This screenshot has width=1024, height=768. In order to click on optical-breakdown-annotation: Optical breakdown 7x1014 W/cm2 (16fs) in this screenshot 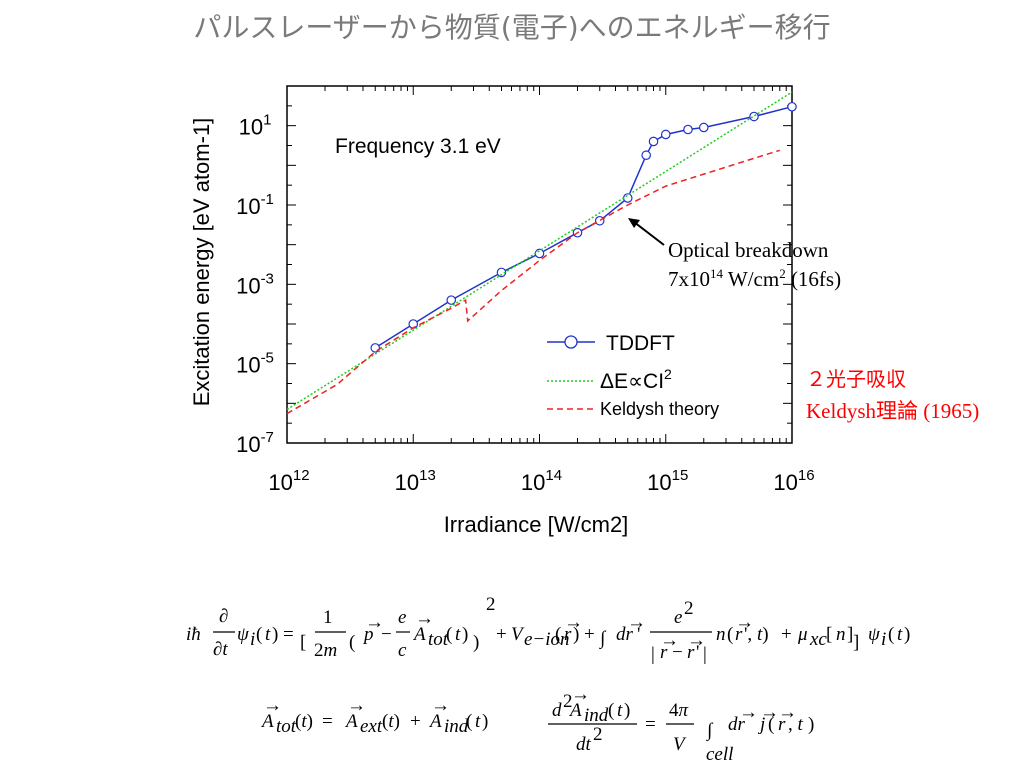, I will do `click(734, 254)`.